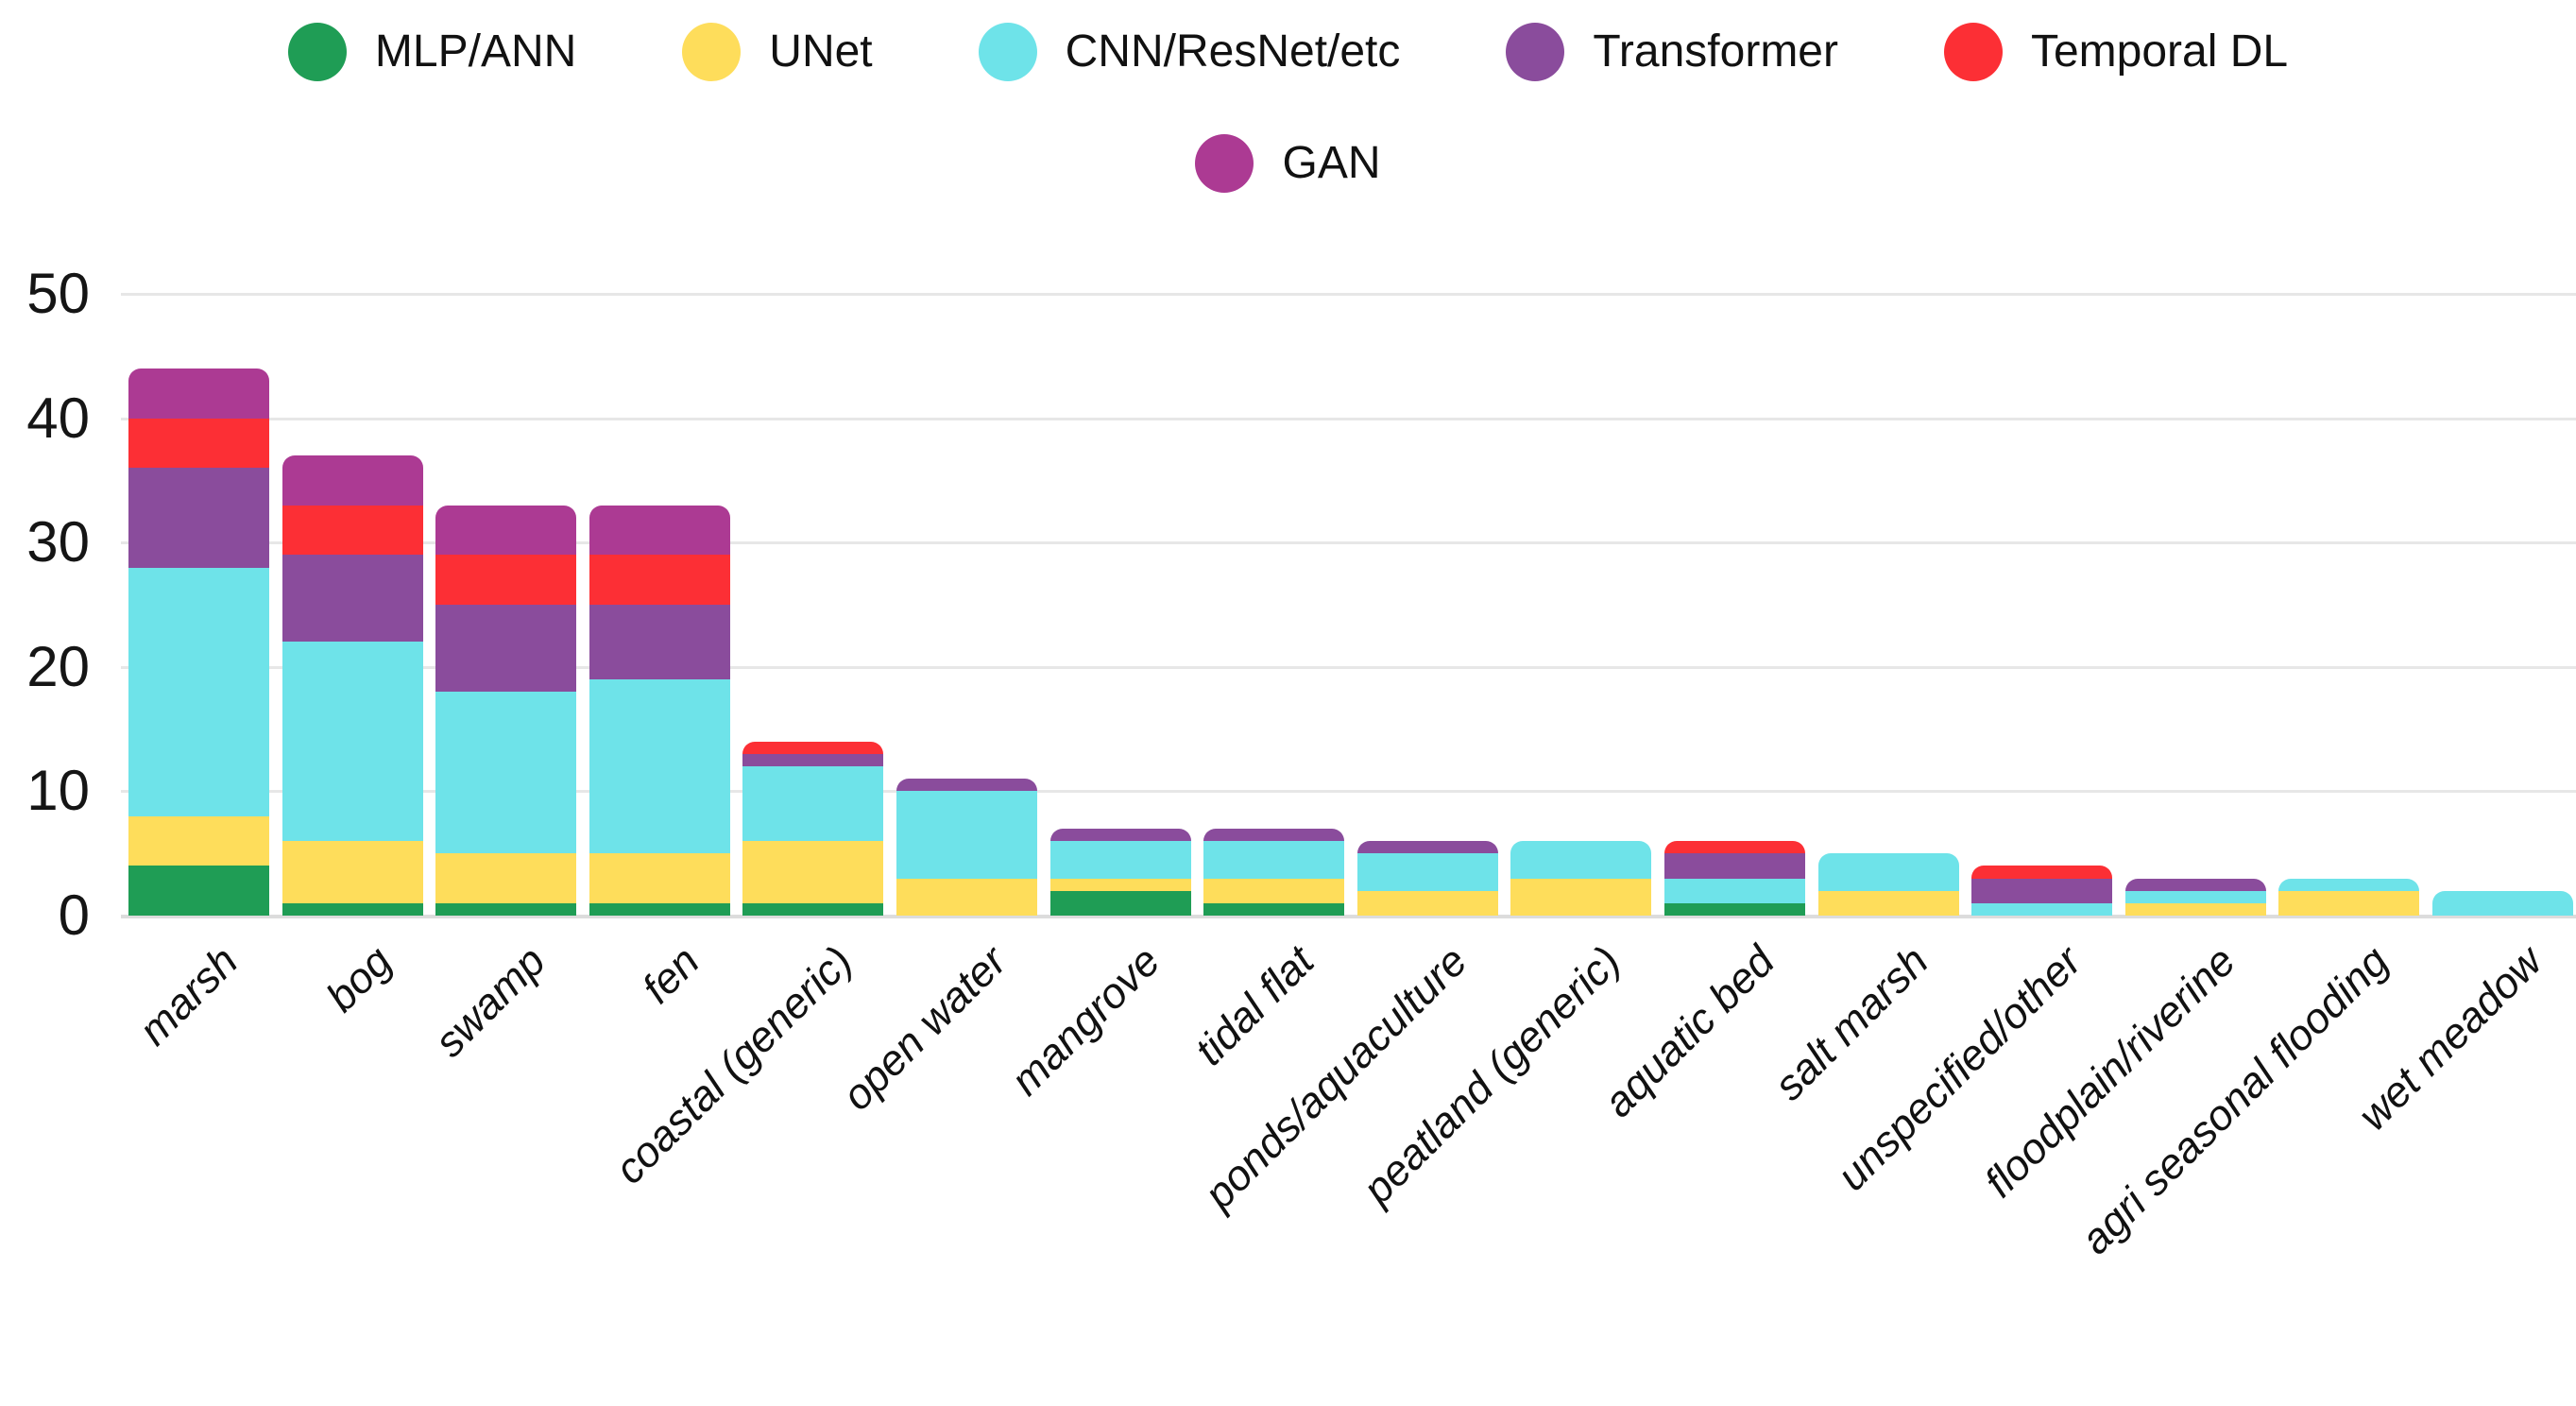  What do you see at coordinates (2235, 1099) in the screenshot?
I see `x-tick-label-text: agri seasonal flooding` at bounding box center [2235, 1099].